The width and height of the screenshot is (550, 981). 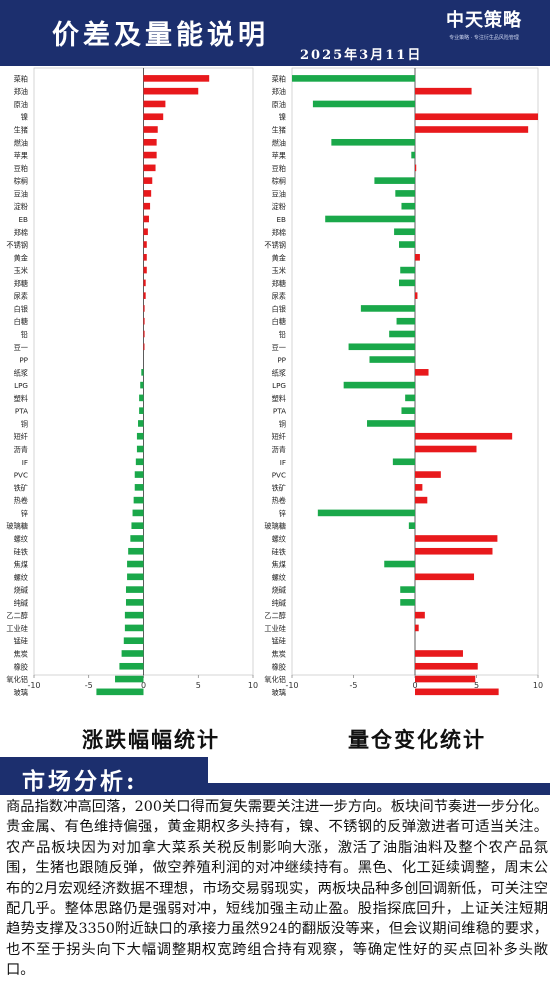 What do you see at coordinates (279, 142) in the screenshot?
I see `category-label: 燃油` at bounding box center [279, 142].